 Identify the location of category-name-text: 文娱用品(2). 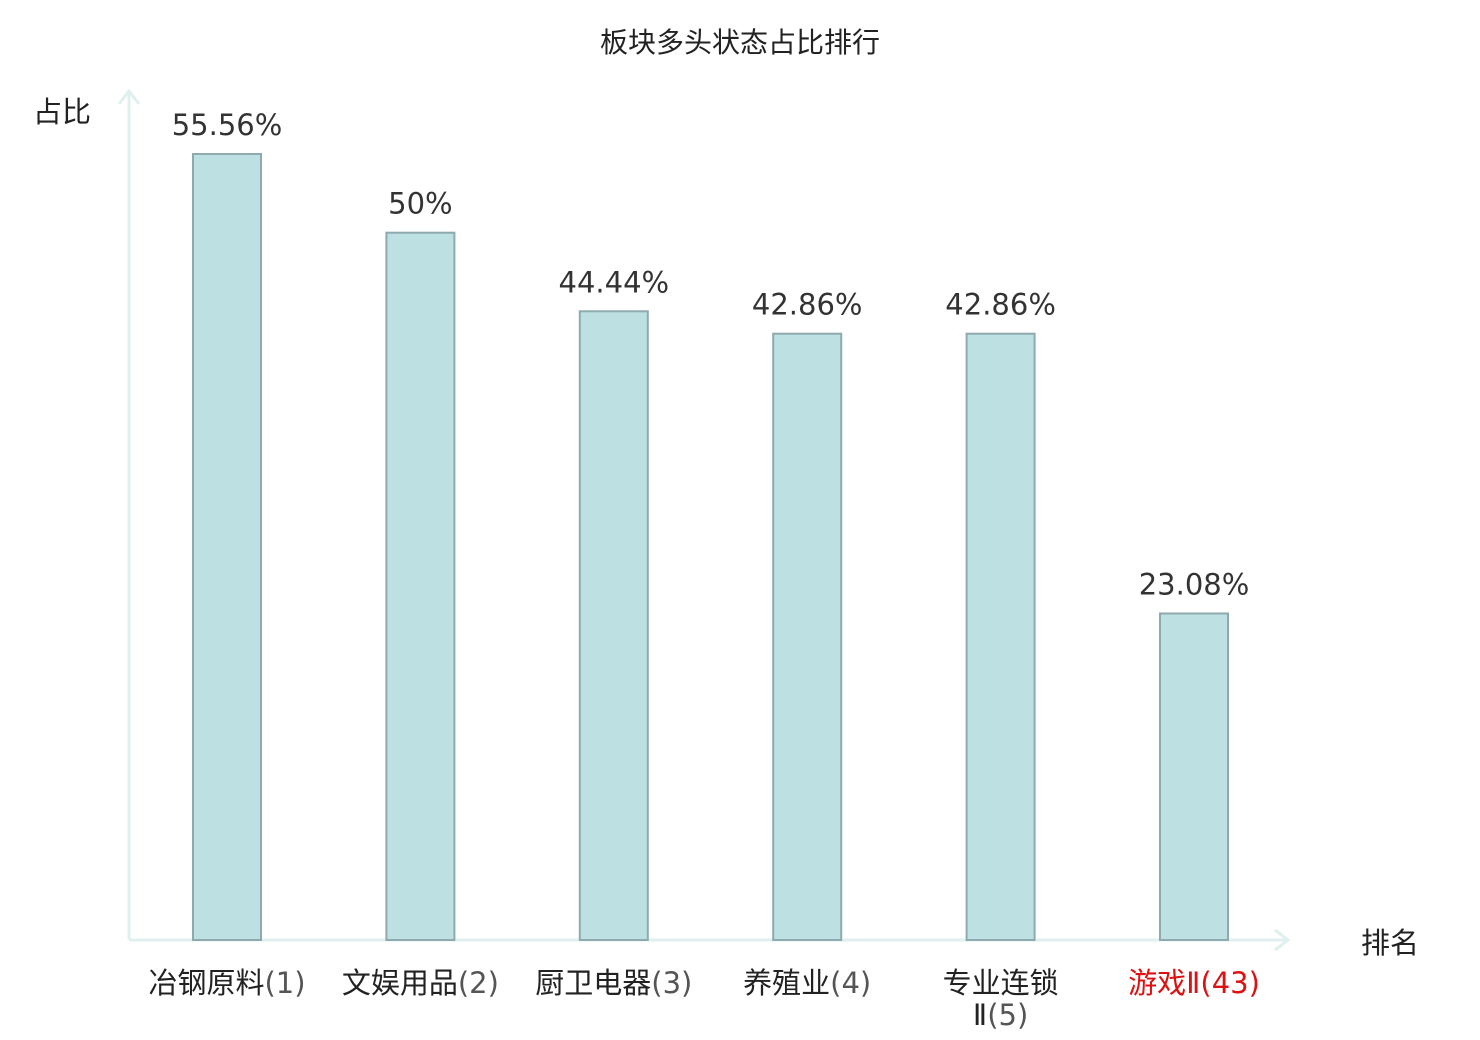
(420, 983).